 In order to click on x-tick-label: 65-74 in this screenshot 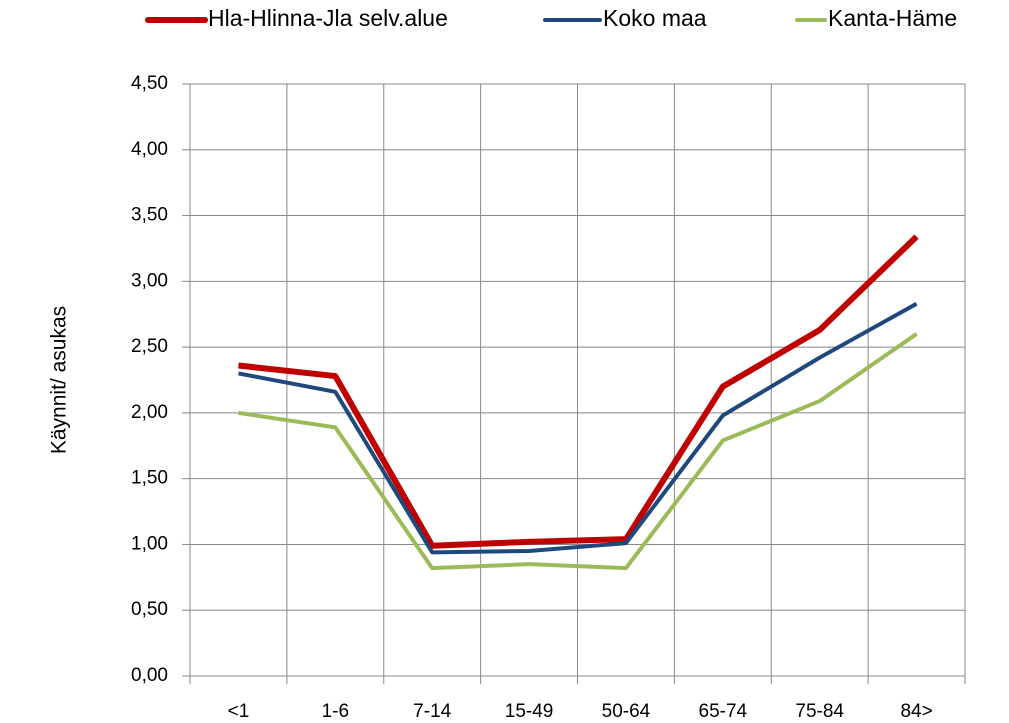, I will do `click(723, 711)`.